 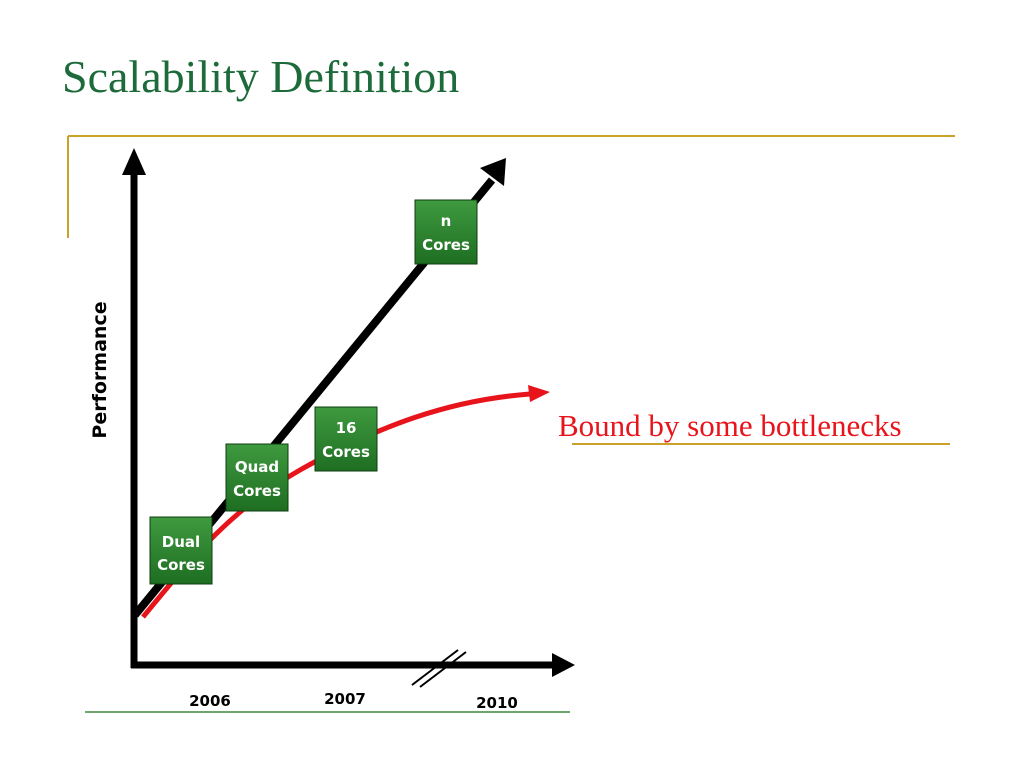 What do you see at coordinates (257, 467) in the screenshot?
I see `box-label: Quad` at bounding box center [257, 467].